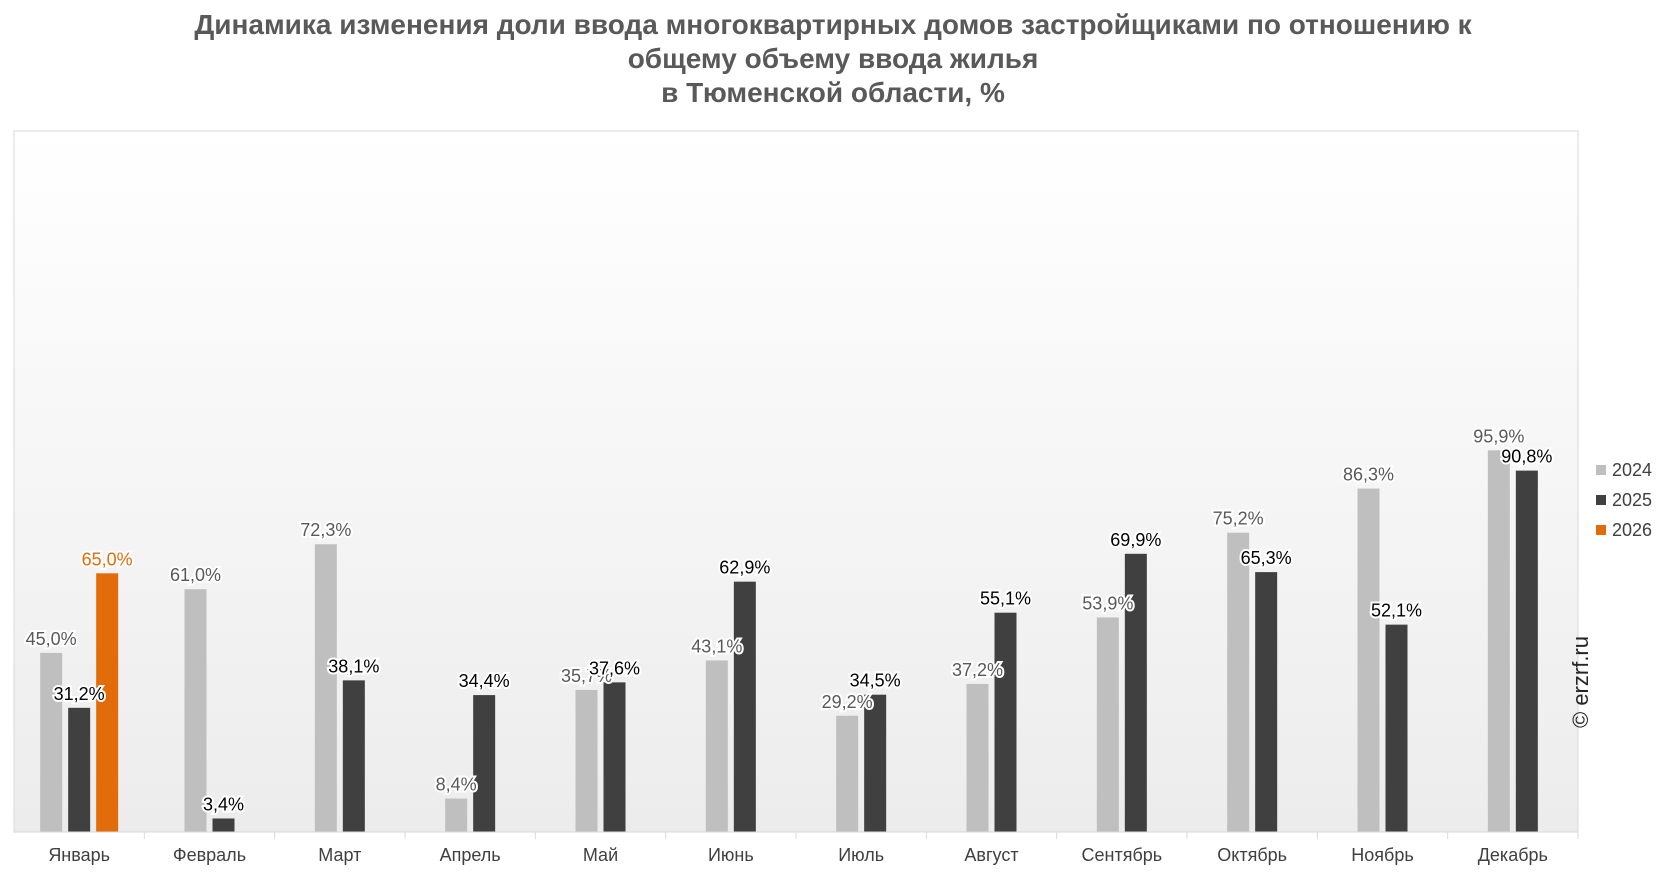 The height and width of the screenshot is (872, 1666). What do you see at coordinates (1266, 558) in the screenshot?
I see `bar-label-2025: 65,3%` at bounding box center [1266, 558].